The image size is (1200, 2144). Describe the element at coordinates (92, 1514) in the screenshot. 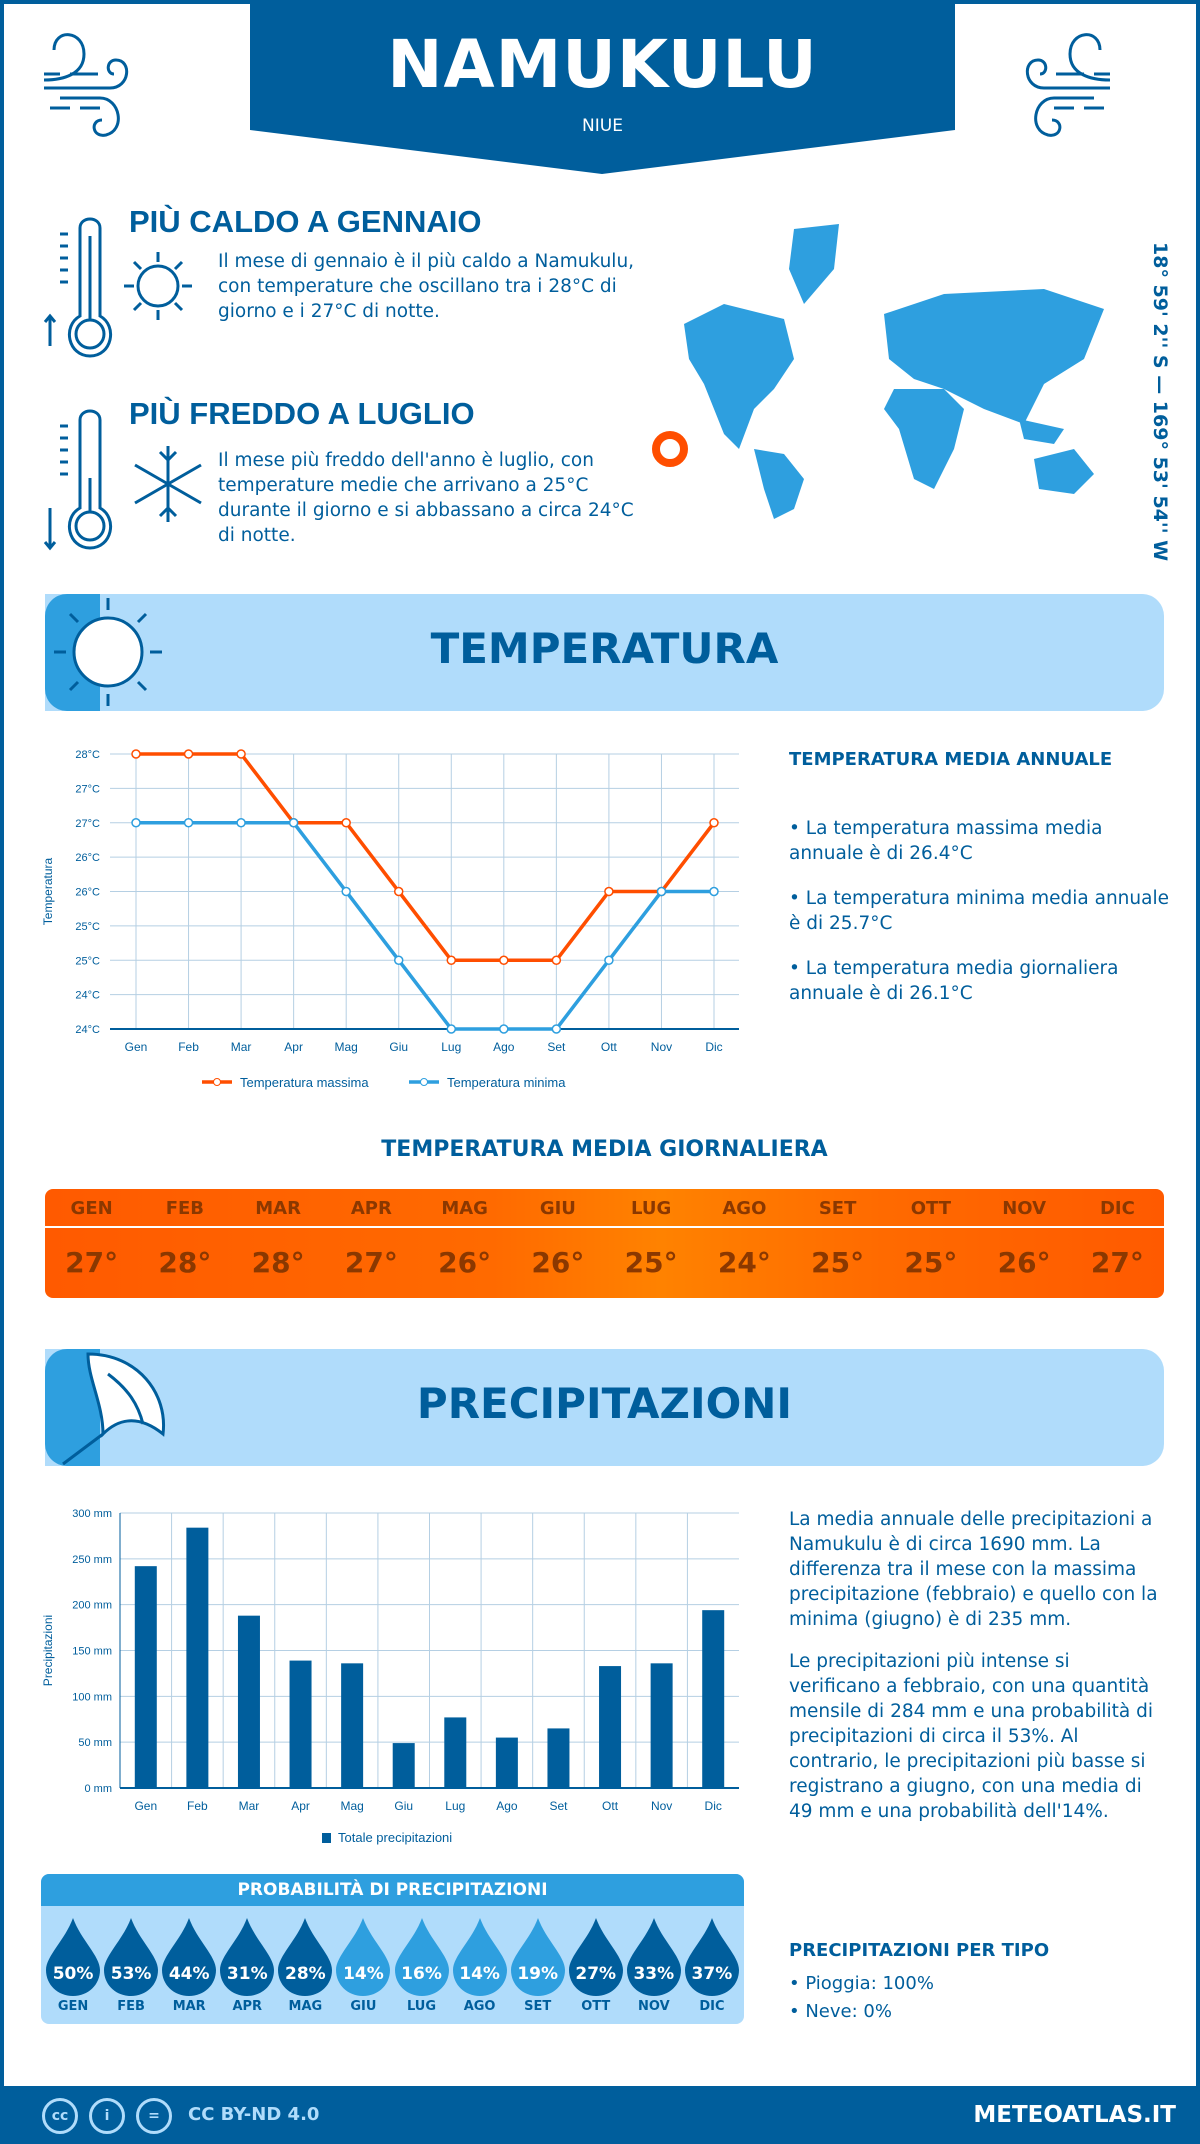

I see `y-tick-label: 300 mm` at that location.